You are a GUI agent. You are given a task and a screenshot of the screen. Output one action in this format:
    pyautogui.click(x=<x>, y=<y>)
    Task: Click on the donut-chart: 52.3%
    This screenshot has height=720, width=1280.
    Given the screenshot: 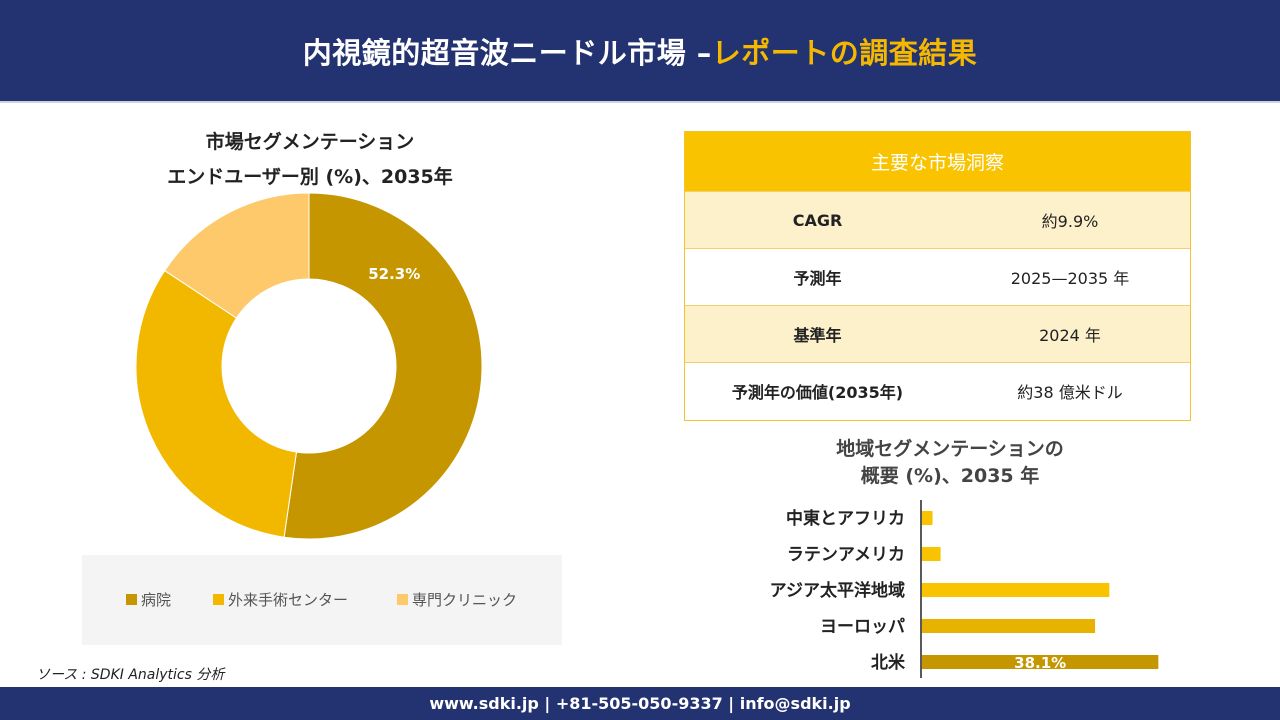 What is the action you would take?
    pyautogui.click(x=309, y=366)
    